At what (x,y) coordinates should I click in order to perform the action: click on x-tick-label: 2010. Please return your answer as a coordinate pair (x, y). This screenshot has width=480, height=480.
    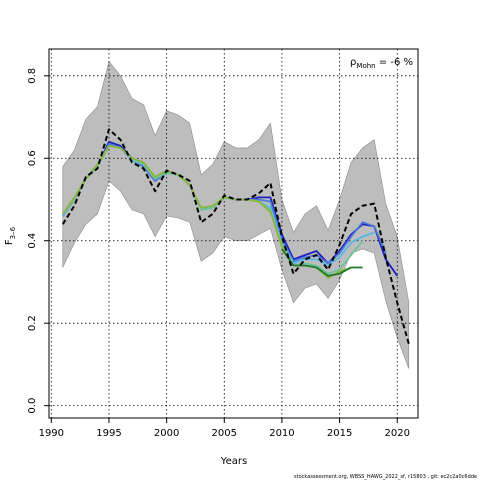
    Looking at the image, I should click on (281, 433).